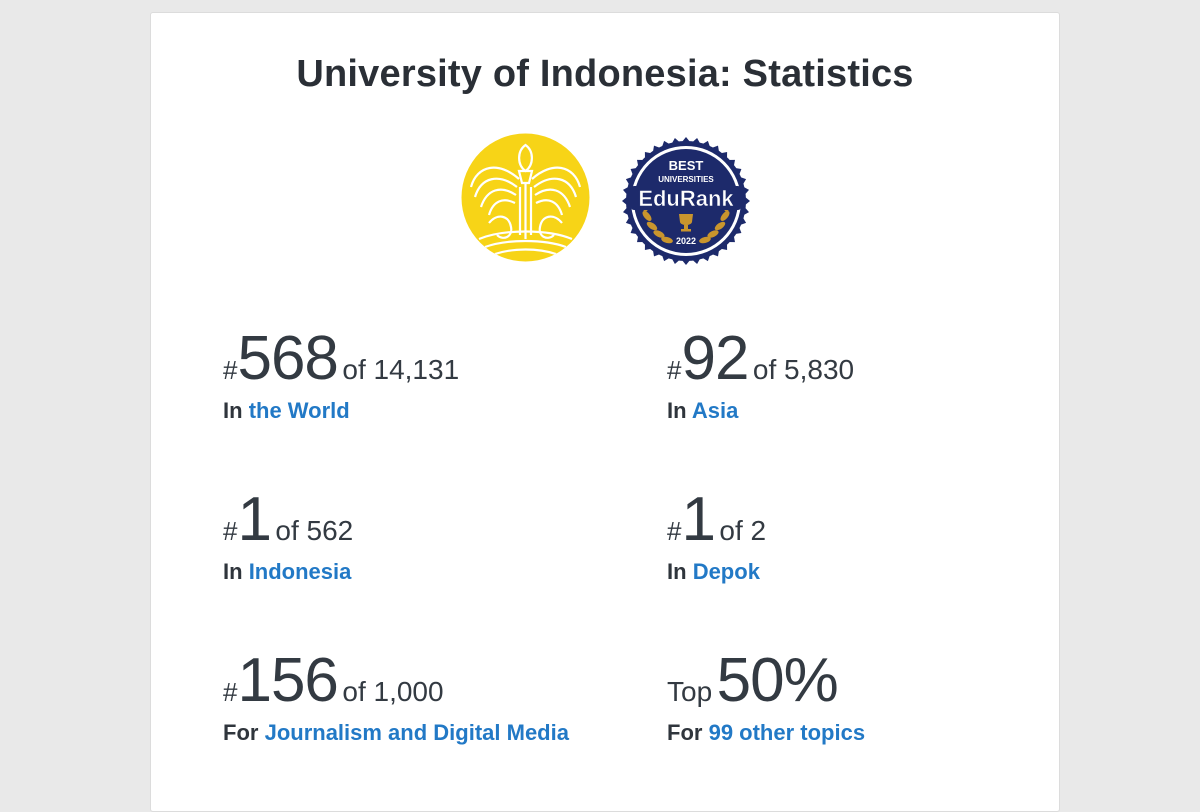 The width and height of the screenshot is (1200, 812). What do you see at coordinates (393, 691) in the screenshot?
I see `rank-of: of 1,000` at bounding box center [393, 691].